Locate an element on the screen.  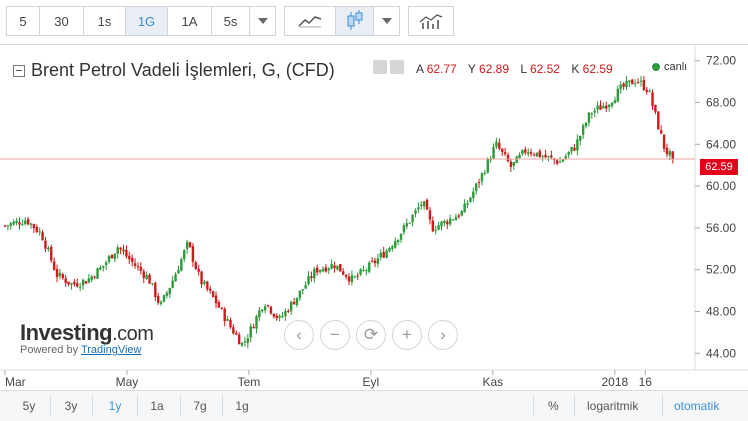
logo-tail-text: .com is located at coordinates (133, 334).